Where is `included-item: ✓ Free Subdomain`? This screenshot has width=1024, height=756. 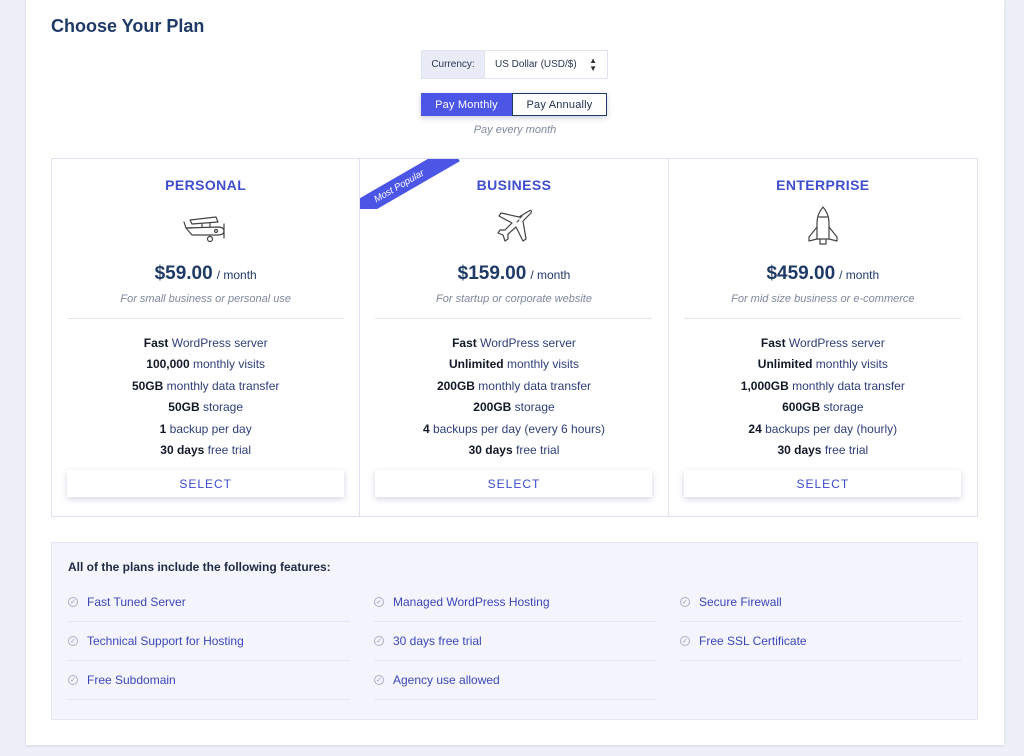 included-item: ✓ Free Subdomain is located at coordinates (209, 680).